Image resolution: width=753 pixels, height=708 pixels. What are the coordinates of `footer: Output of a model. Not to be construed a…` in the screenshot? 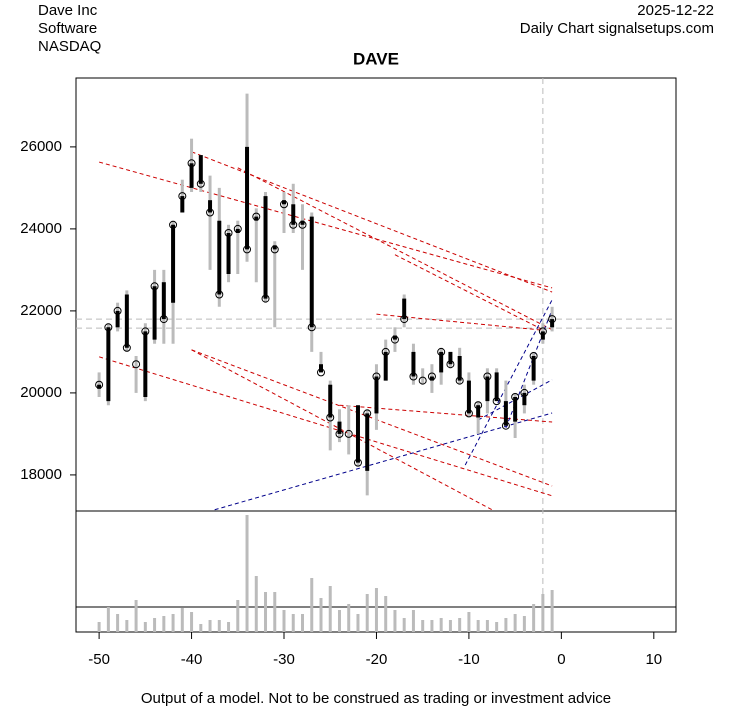 It's located at (376, 698).